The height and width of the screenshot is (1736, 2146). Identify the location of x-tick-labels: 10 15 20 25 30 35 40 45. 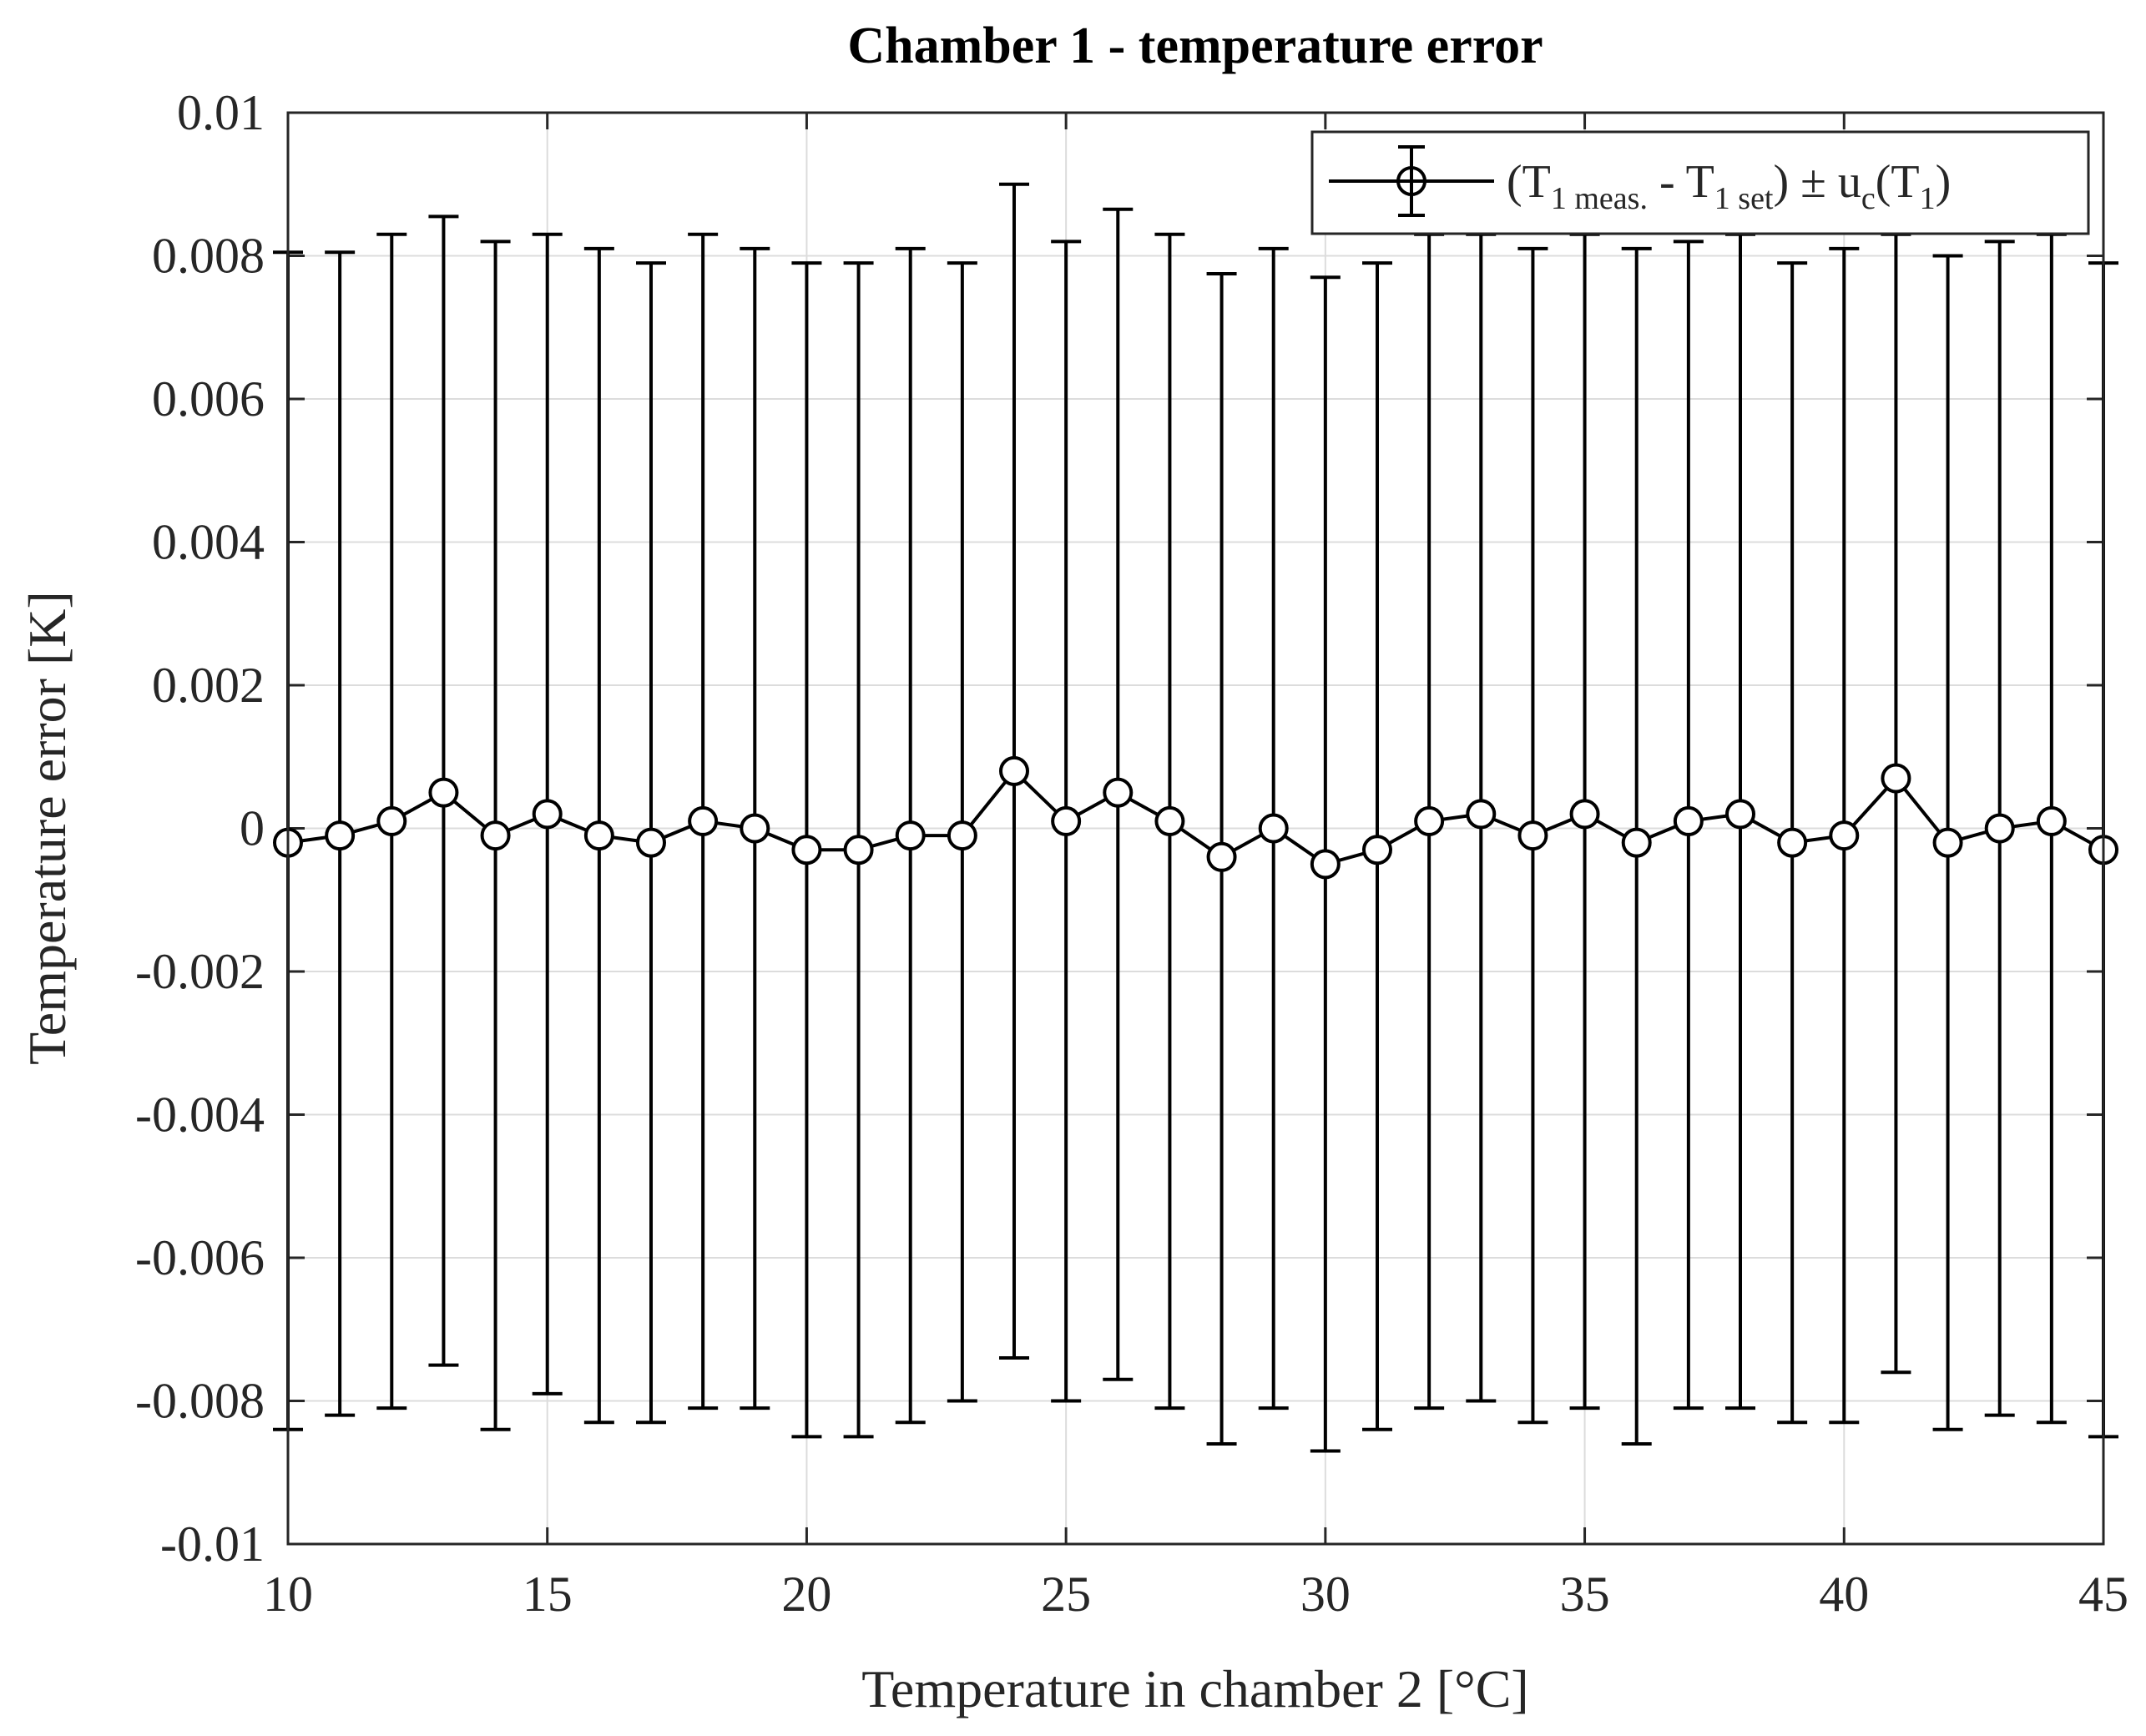
(1195, 1594).